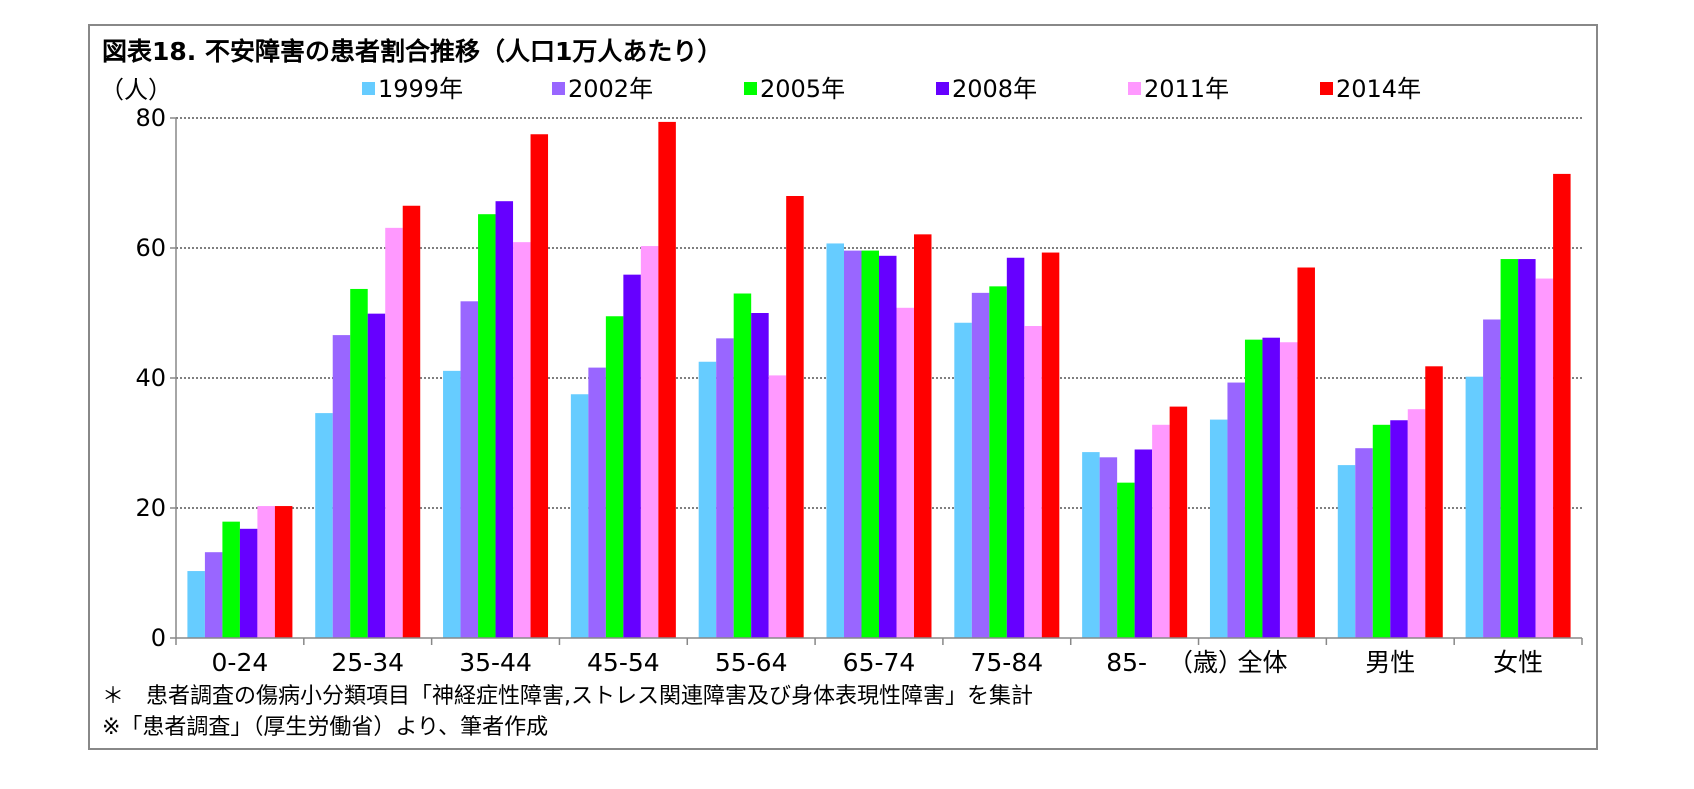  Describe the element at coordinates (412, 51) in the screenshot. I see `chart-title: 図表18. 不安障害の患者割合推移（人口1万人あたり）` at that location.